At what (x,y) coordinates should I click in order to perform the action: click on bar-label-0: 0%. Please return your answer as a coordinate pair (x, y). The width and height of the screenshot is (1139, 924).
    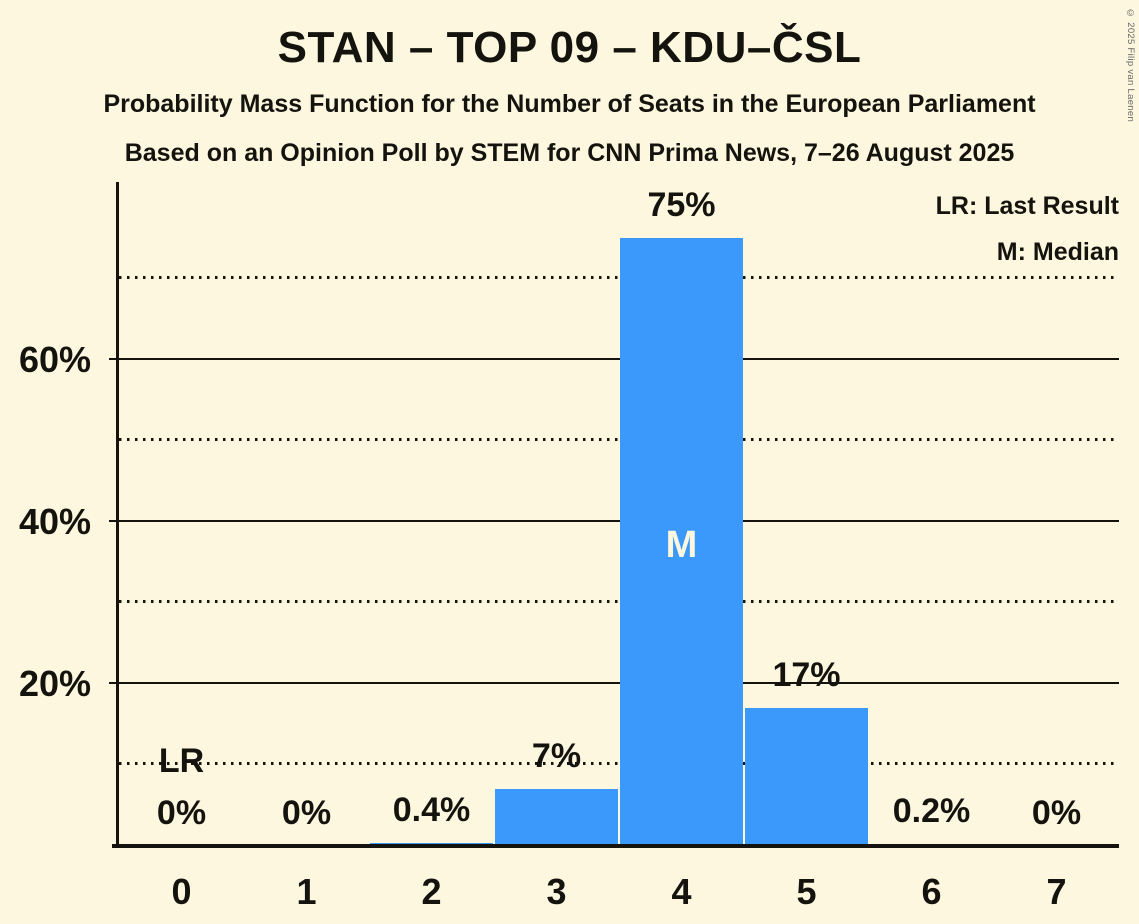
    Looking at the image, I should click on (181, 813).